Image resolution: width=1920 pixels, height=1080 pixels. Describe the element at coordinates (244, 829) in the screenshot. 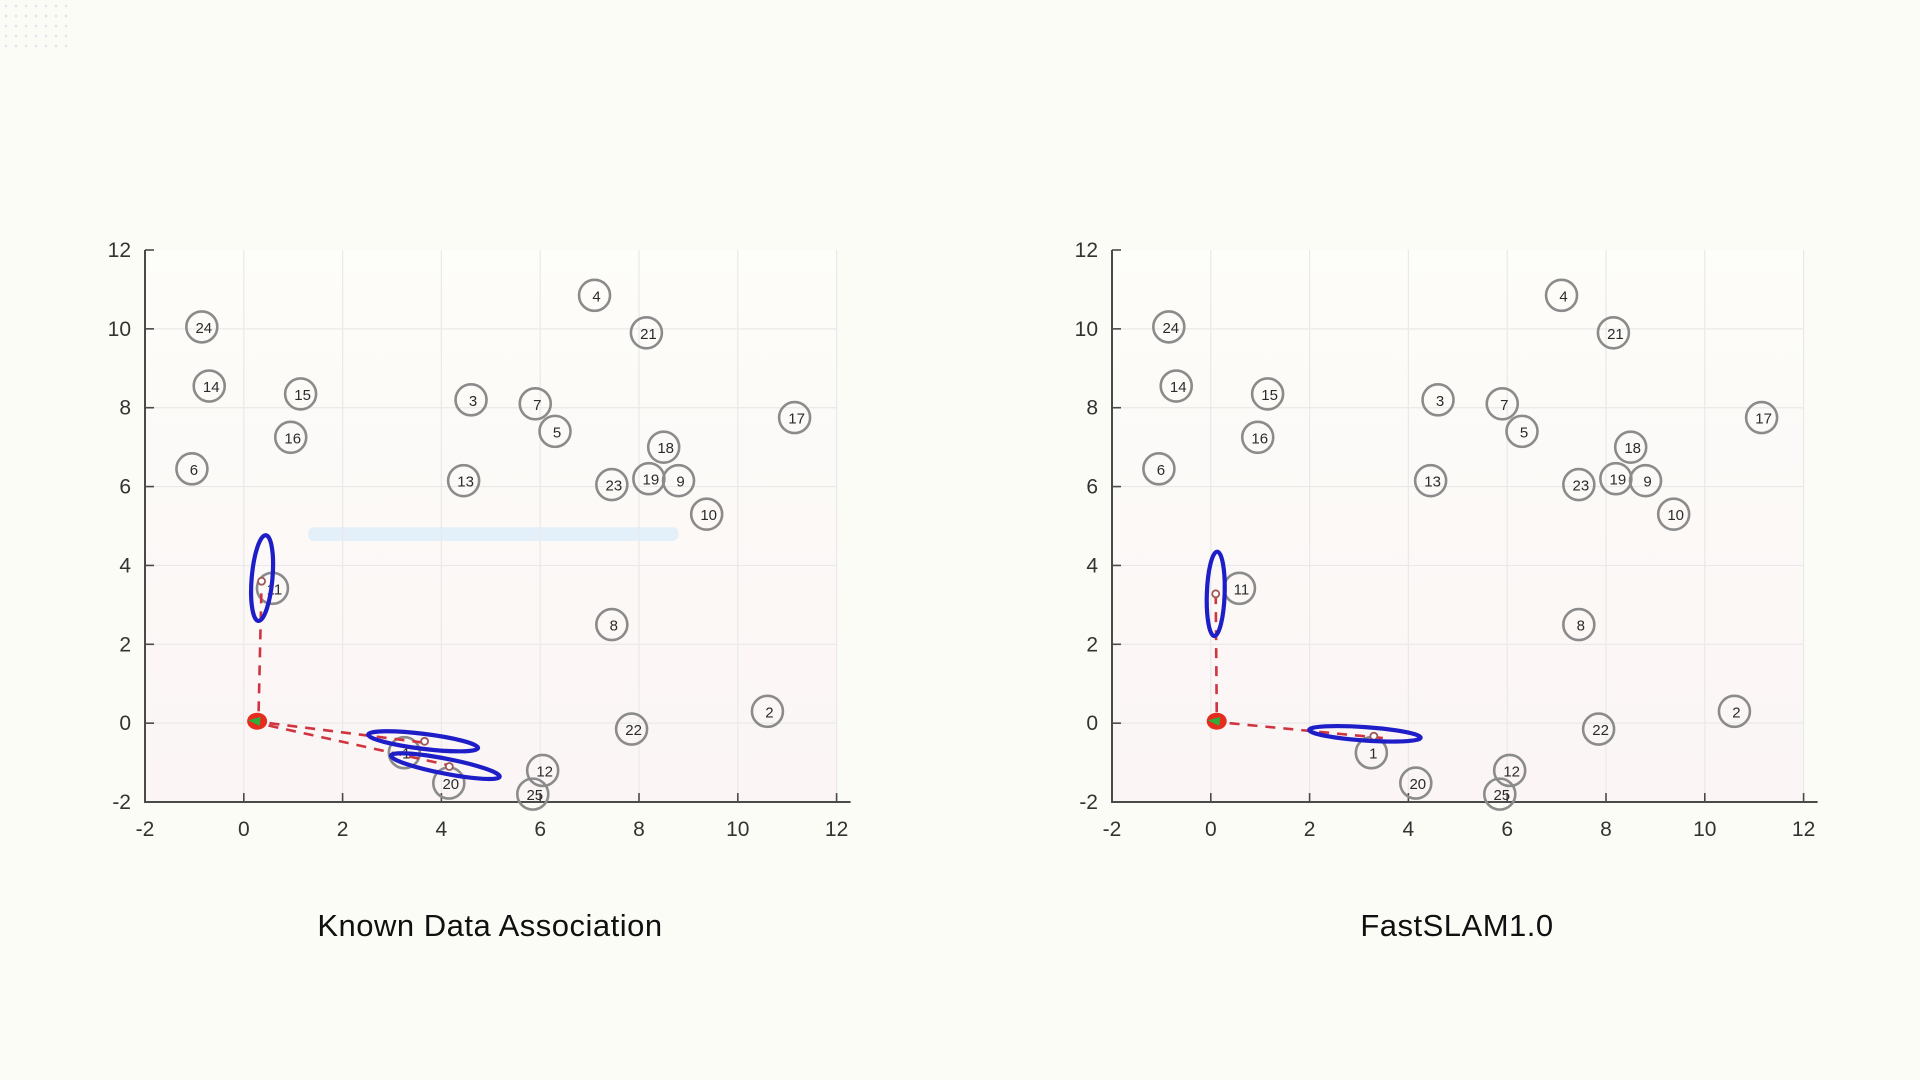

I see `x-tick-label: 0` at that location.